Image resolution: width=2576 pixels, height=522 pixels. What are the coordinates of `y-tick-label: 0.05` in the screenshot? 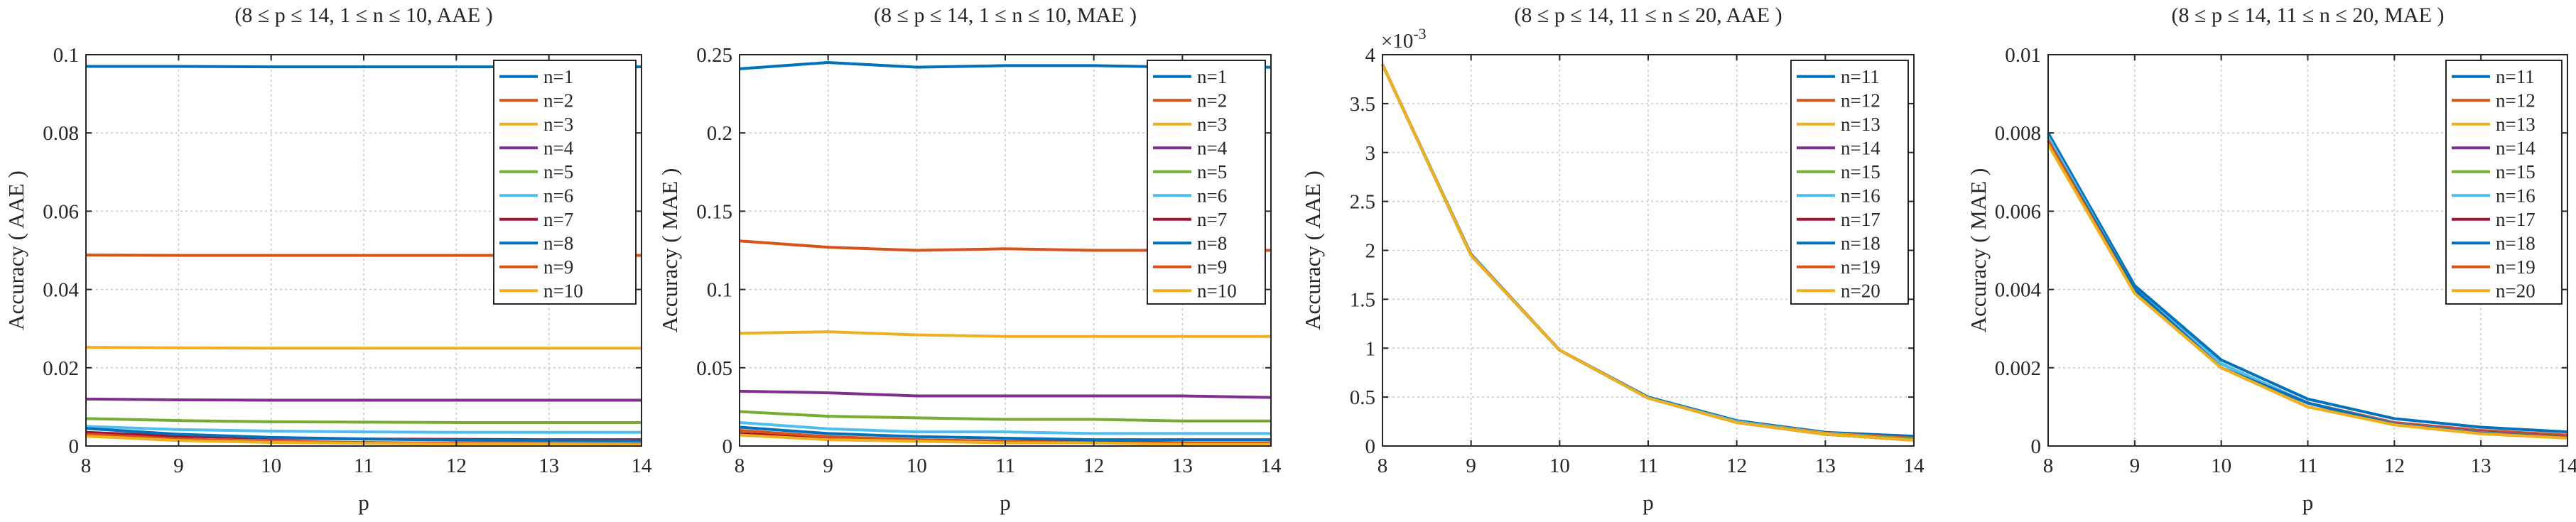 It's located at (714, 368).